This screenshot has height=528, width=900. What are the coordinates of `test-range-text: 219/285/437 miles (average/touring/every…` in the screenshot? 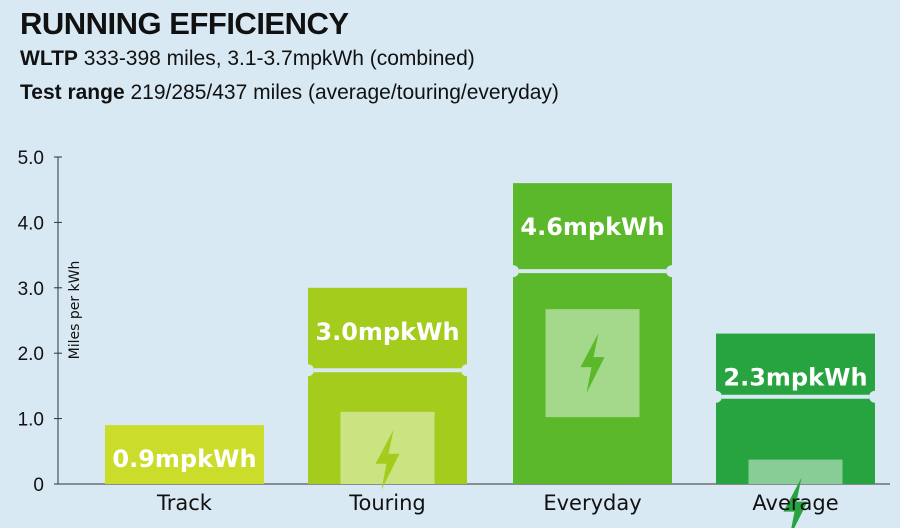 It's located at (344, 92).